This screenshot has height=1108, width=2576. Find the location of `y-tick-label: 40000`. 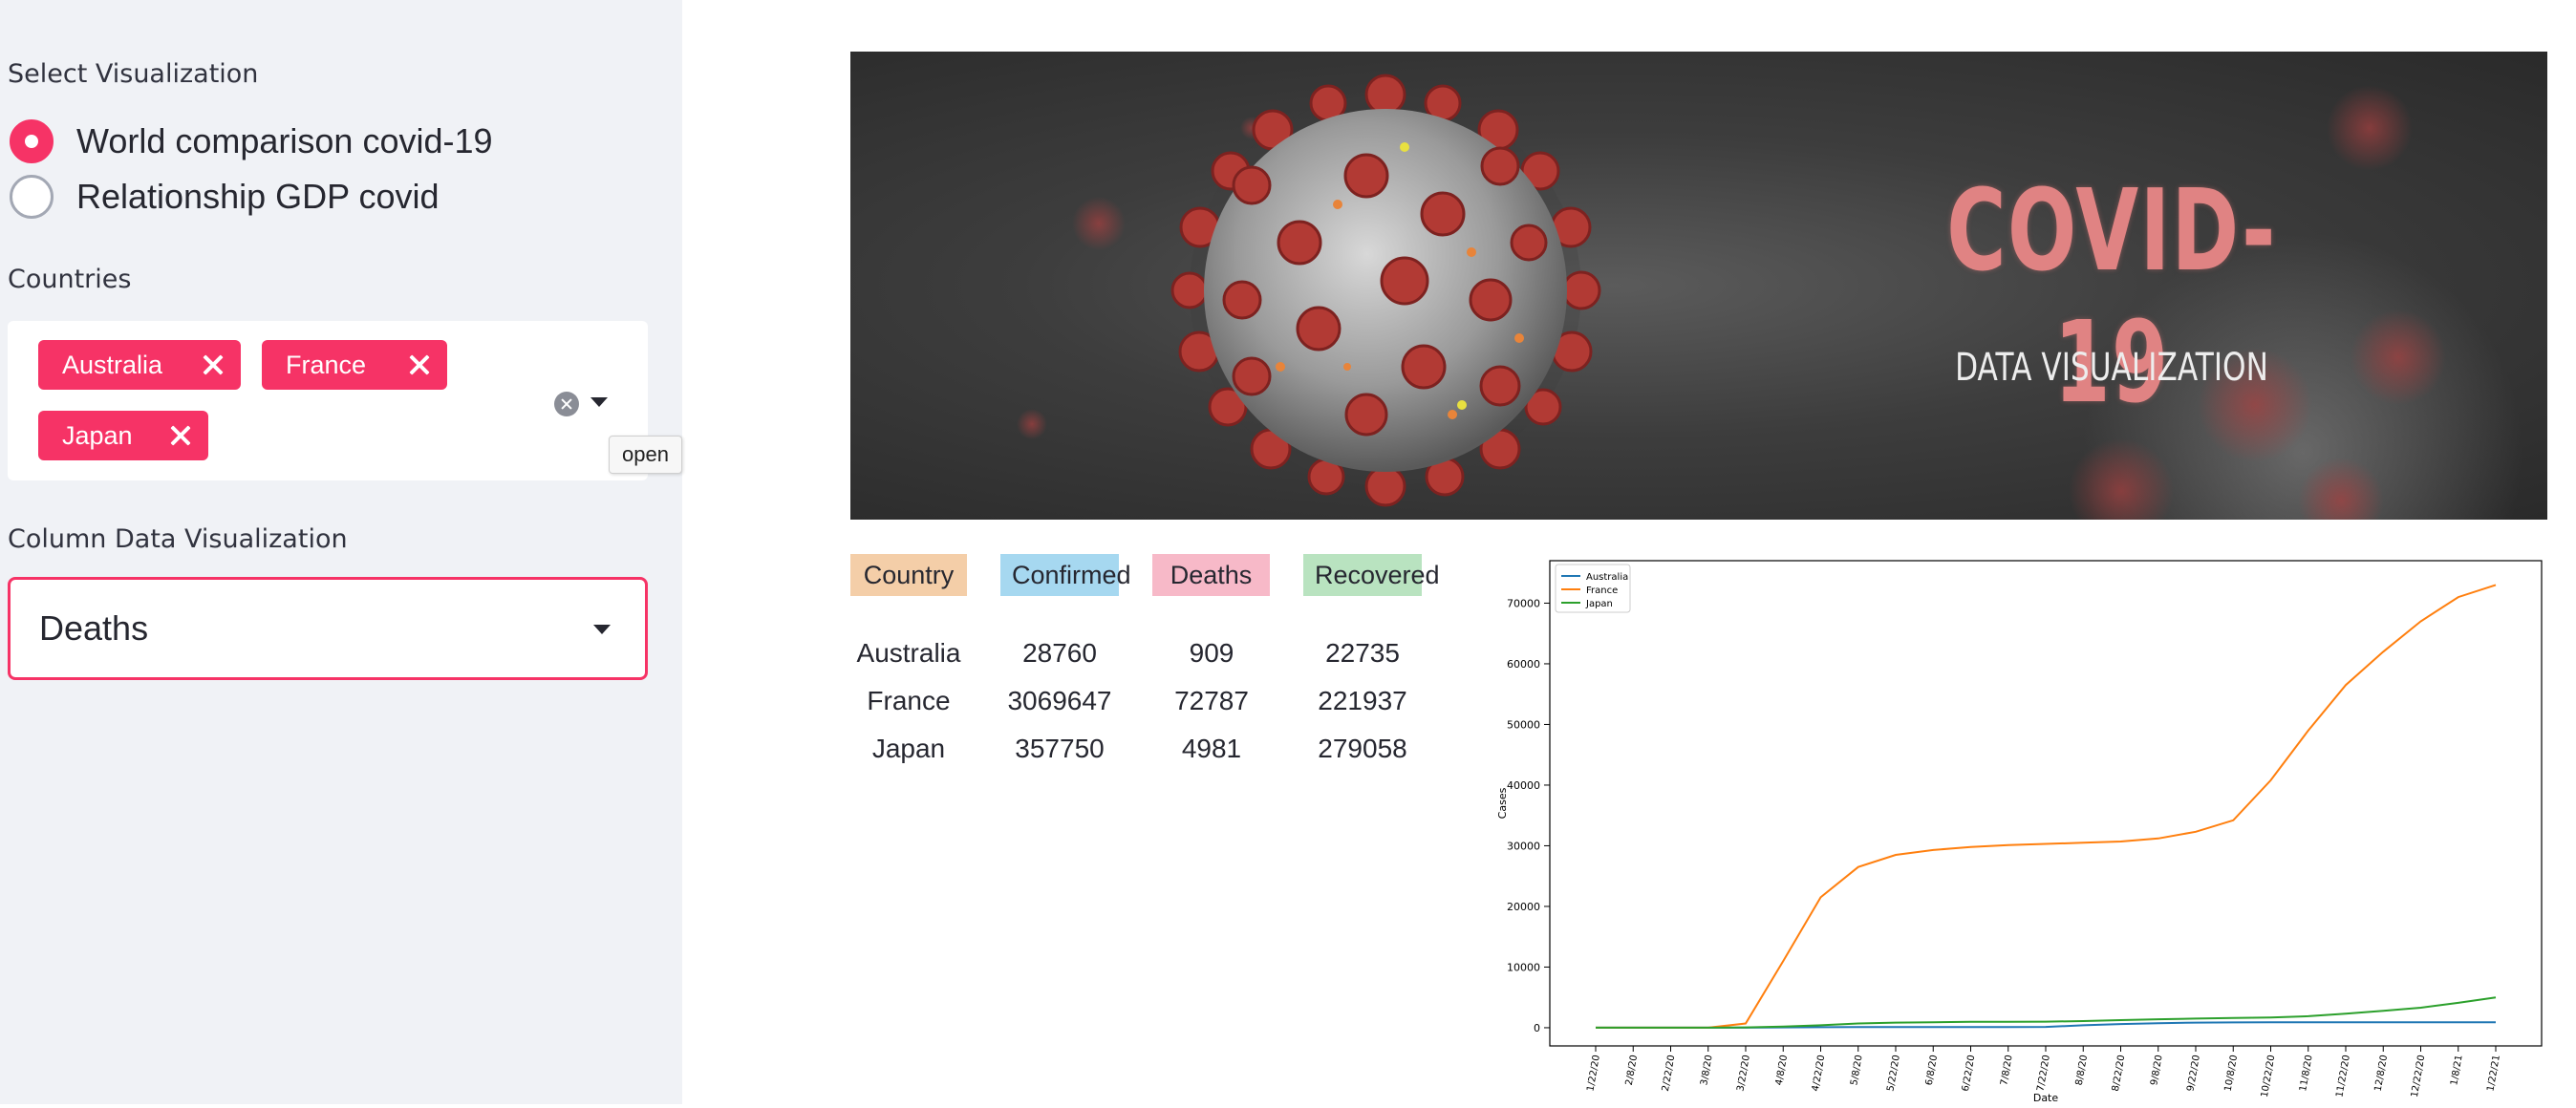

y-tick-label: 40000 is located at coordinates (1523, 785).